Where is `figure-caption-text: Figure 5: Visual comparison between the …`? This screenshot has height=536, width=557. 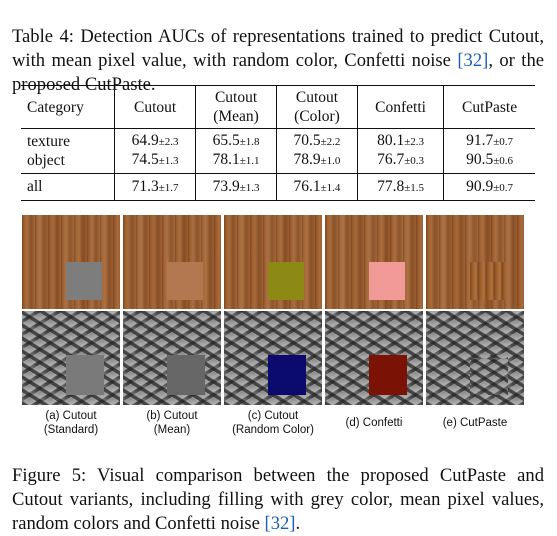
figure-caption-text: Figure 5: Visual comparison between the … is located at coordinates (278, 499).